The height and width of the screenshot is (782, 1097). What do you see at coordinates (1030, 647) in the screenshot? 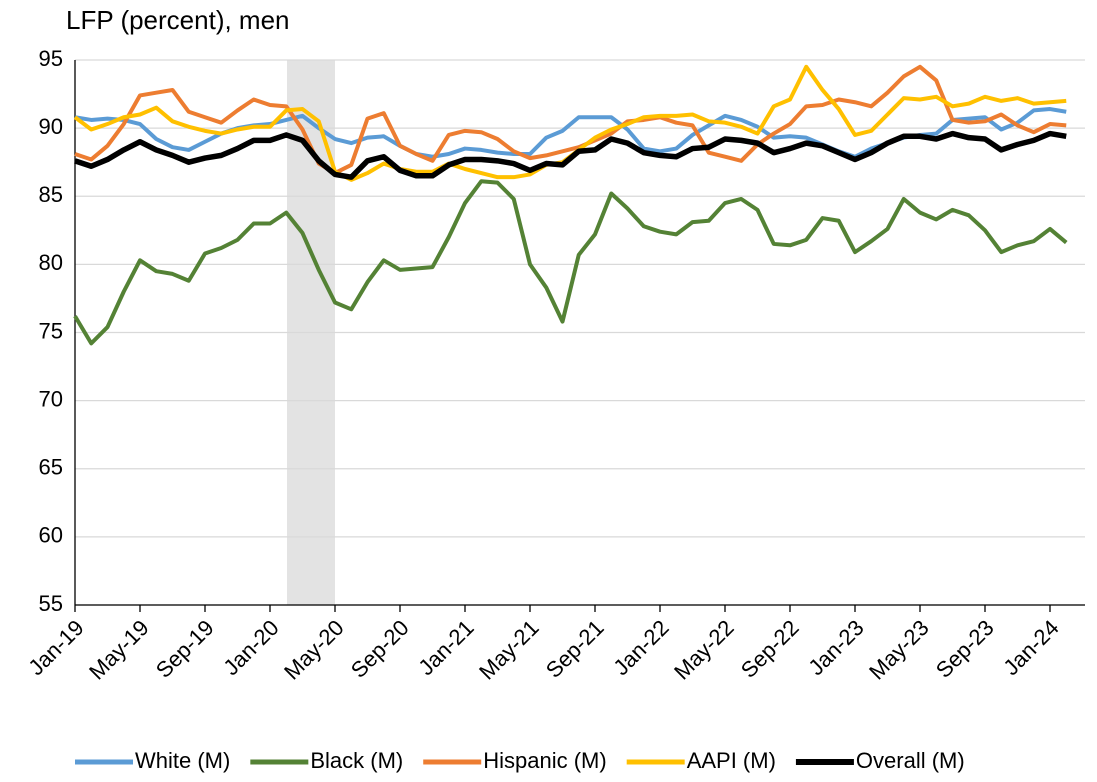
I see `x-tick-label: Jan-24` at bounding box center [1030, 647].